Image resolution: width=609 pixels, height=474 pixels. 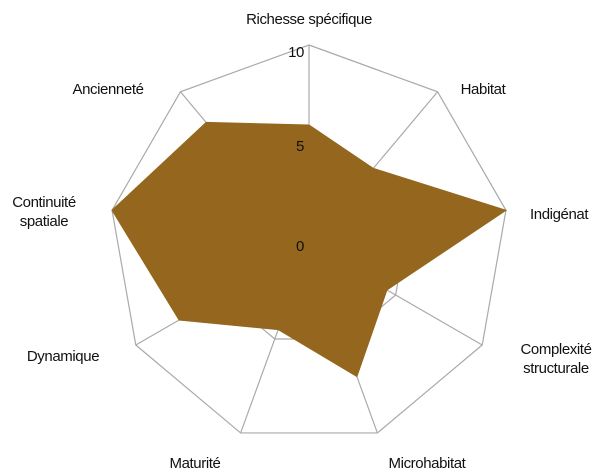 What do you see at coordinates (428, 463) in the screenshot?
I see `category-label: Microhabitat` at bounding box center [428, 463].